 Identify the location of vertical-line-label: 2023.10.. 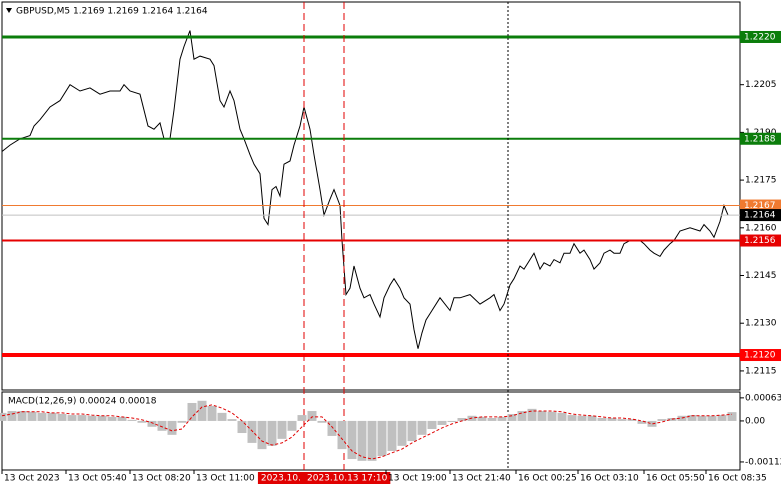
(281, 479).